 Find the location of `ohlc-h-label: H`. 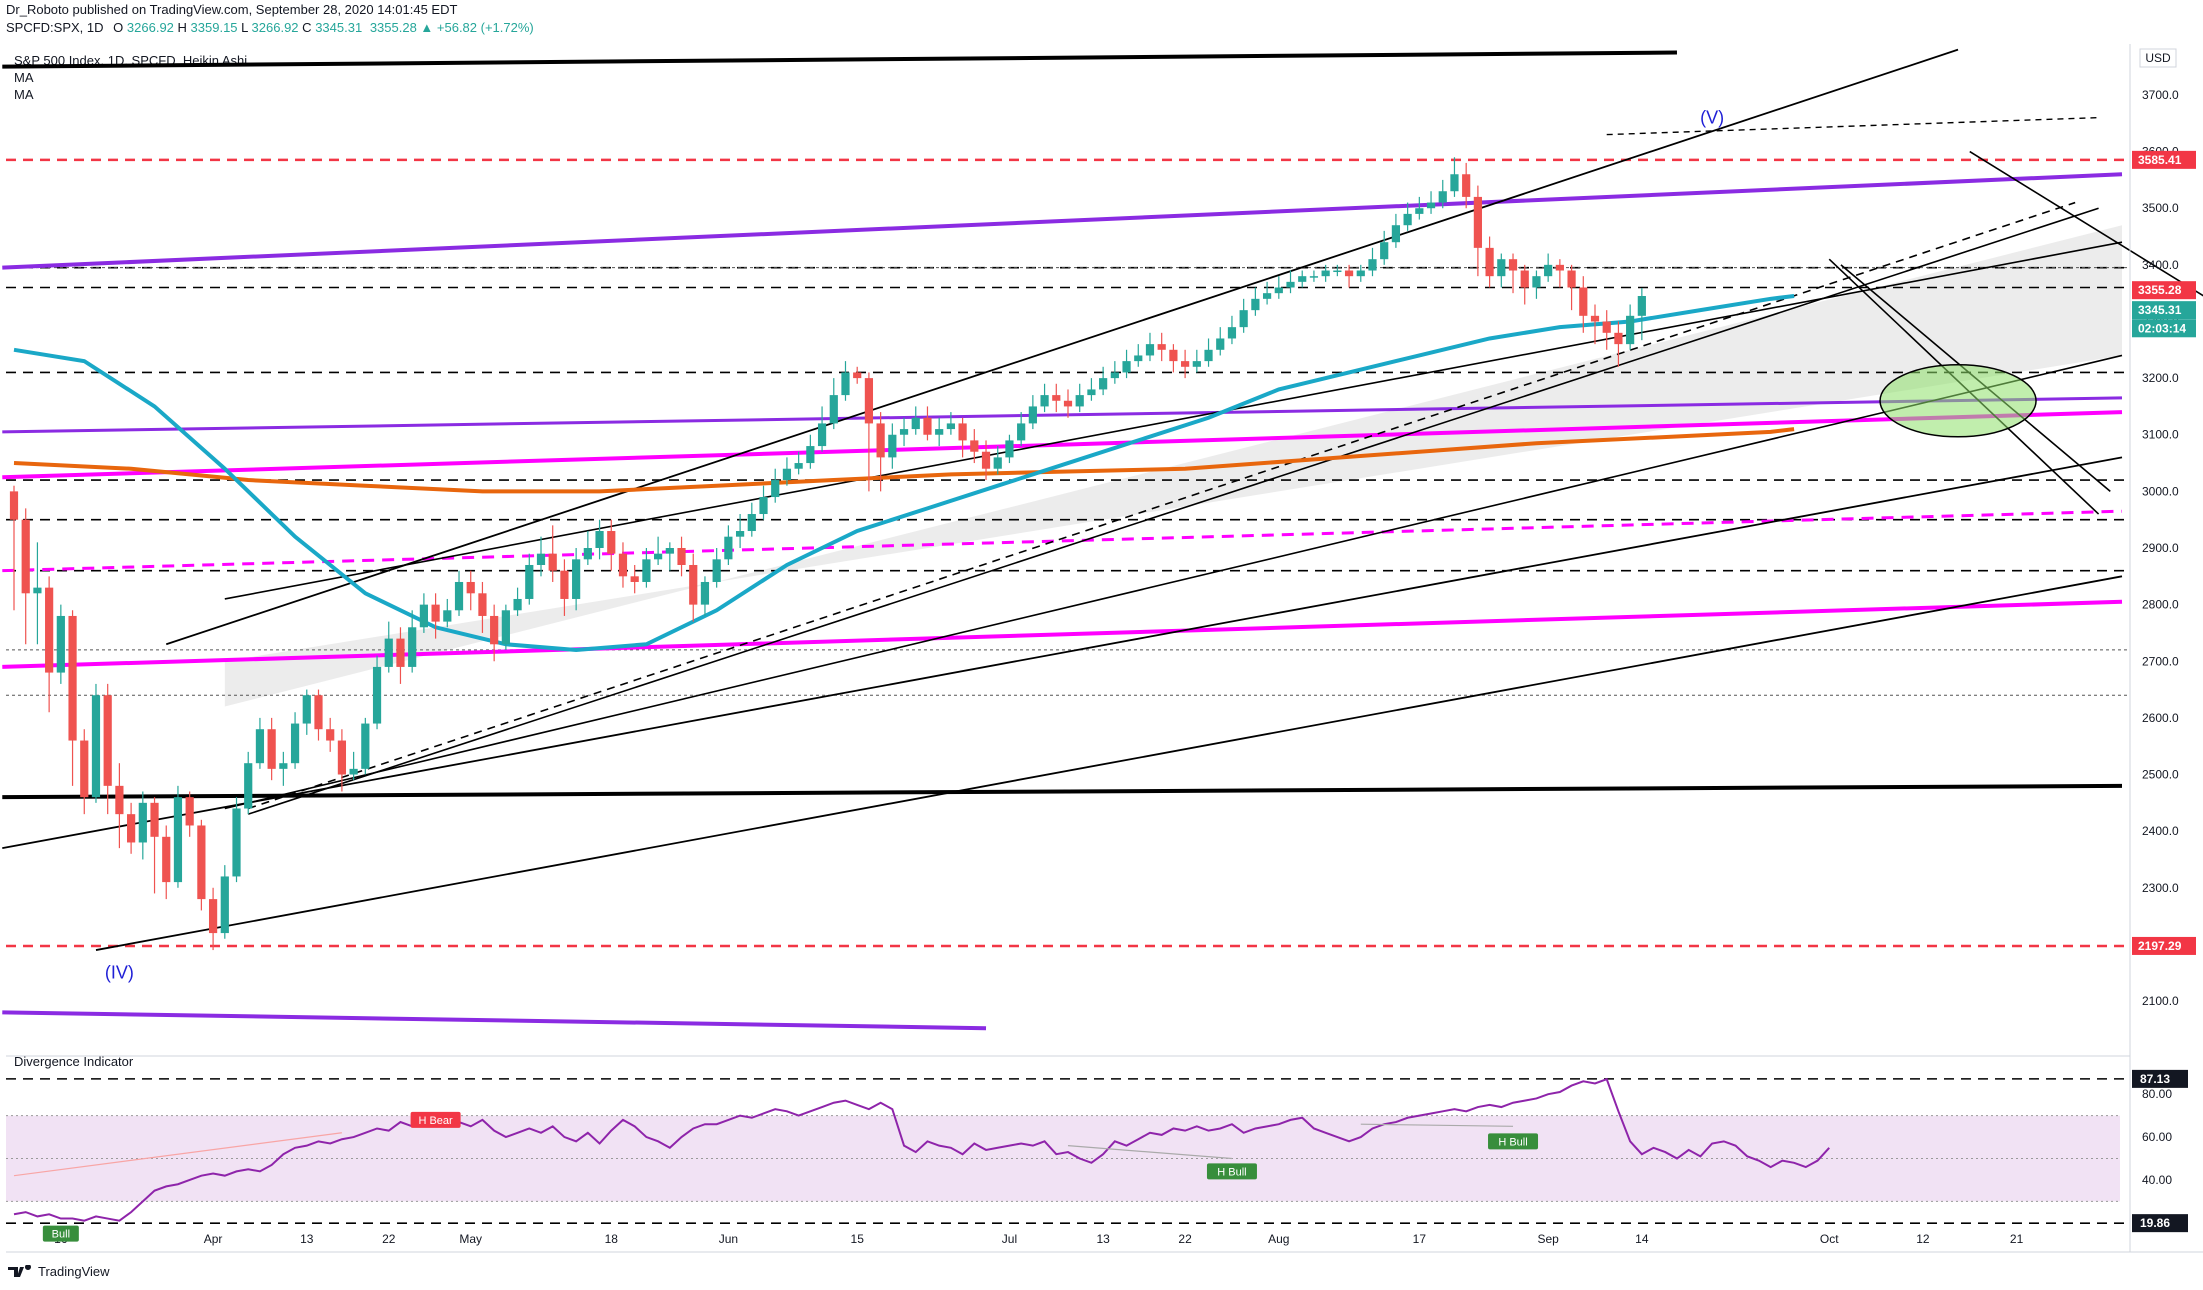

ohlc-h-label: H is located at coordinates (182, 27).